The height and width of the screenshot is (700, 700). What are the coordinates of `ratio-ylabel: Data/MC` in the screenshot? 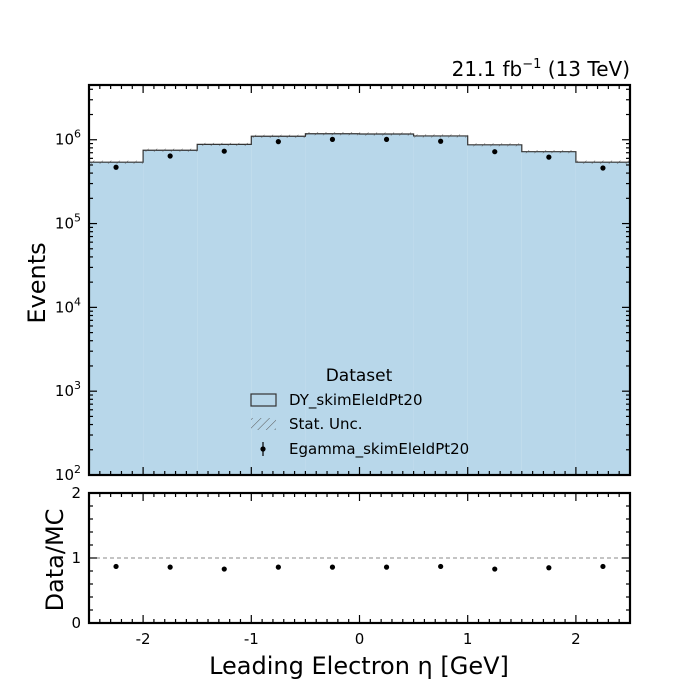 It's located at (55, 560).